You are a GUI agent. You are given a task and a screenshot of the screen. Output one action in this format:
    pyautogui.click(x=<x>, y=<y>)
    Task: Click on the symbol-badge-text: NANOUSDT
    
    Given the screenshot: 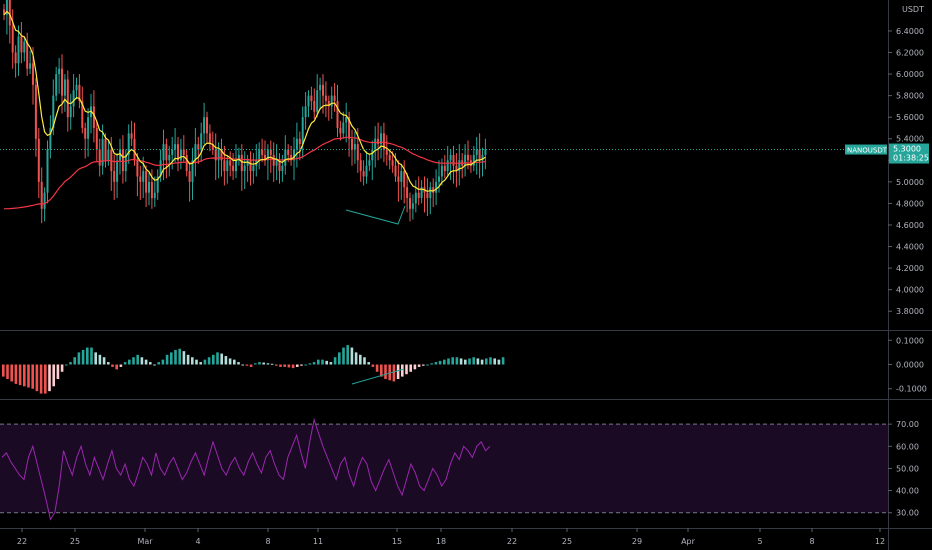 What is the action you would take?
    pyautogui.click(x=867, y=151)
    